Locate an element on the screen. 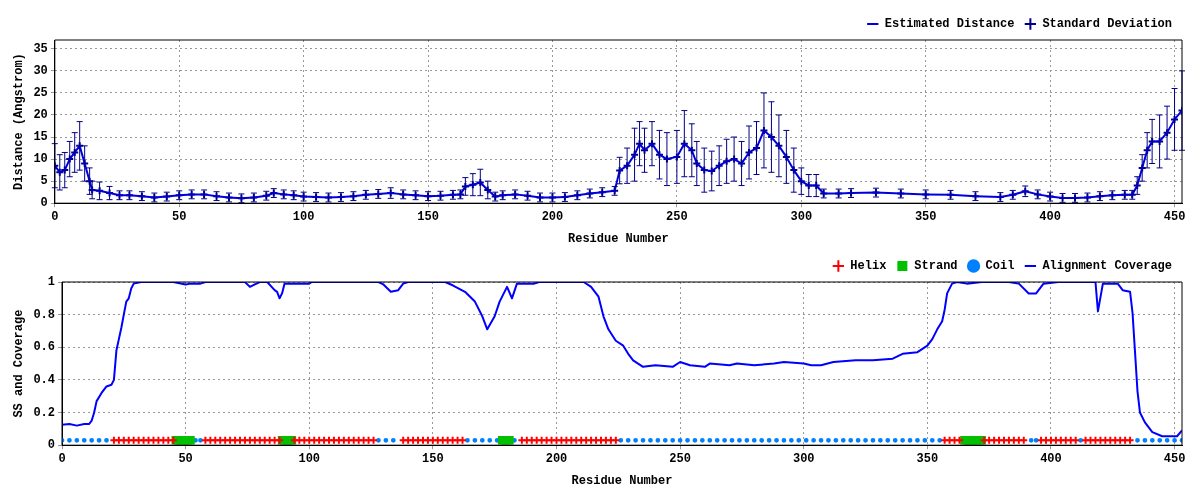 This screenshot has height=500, width=1200. y-axis-title: SS and Coverage is located at coordinates (19, 363).